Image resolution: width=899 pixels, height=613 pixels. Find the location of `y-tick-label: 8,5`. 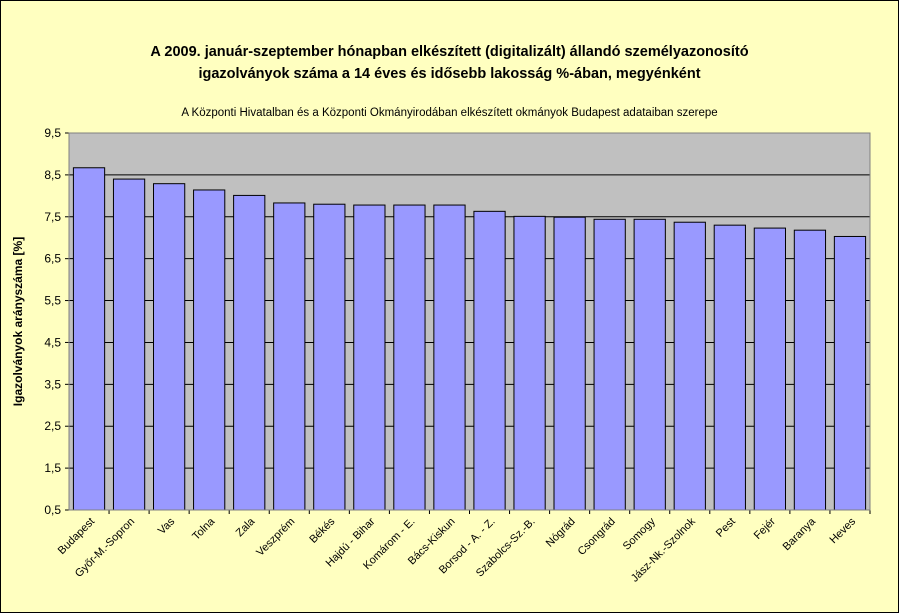

y-tick-label: 8,5 is located at coordinates (52, 175).